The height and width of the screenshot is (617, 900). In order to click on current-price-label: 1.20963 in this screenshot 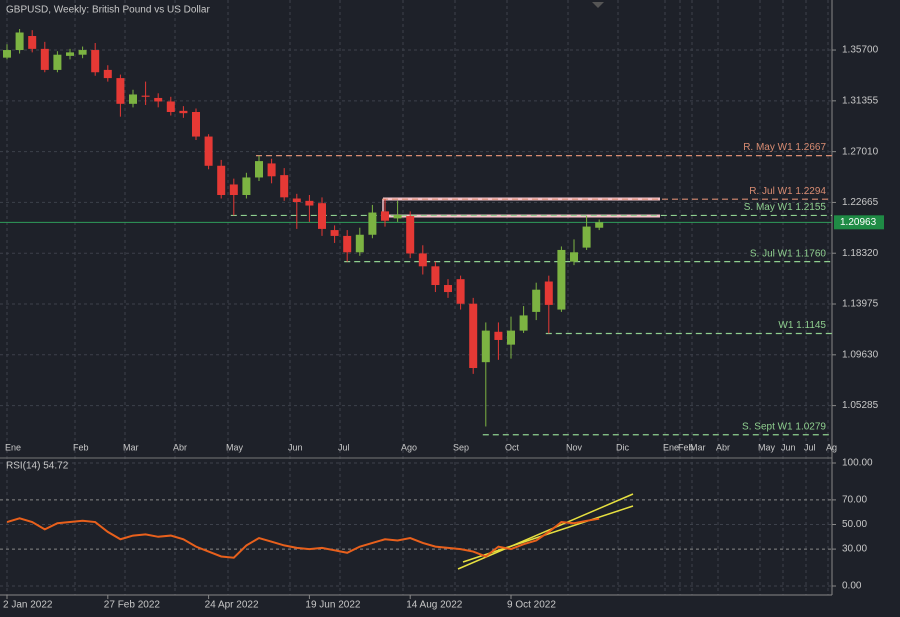, I will do `click(858, 222)`.